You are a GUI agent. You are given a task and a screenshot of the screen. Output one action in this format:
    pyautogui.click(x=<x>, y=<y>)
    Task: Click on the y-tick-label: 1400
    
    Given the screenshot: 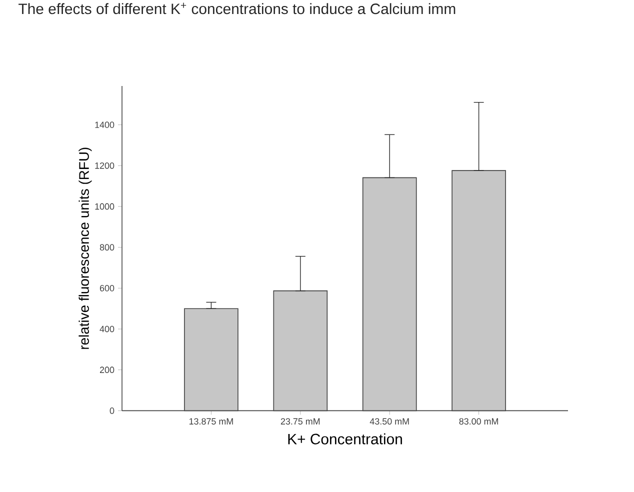 What is the action you would take?
    pyautogui.click(x=104, y=125)
    